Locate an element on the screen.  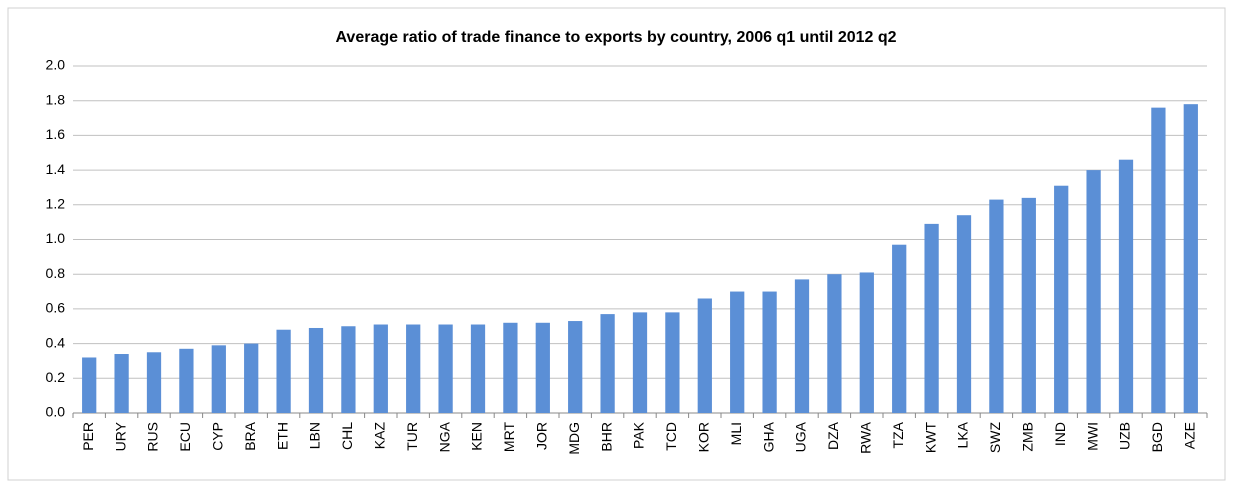
x-tick-label: AZE is located at coordinates (1190, 435).